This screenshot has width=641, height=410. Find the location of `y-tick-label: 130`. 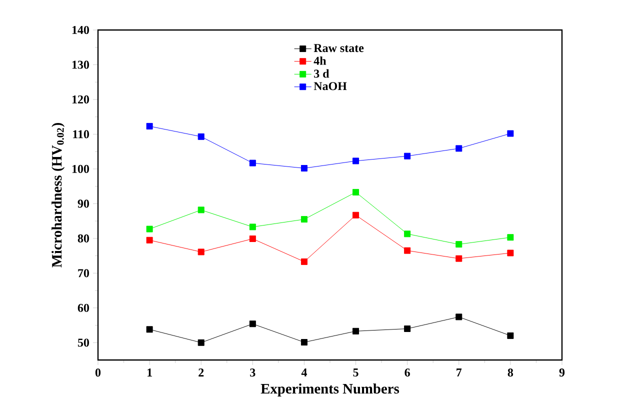

y-tick-label: 130 is located at coordinates (81, 64).